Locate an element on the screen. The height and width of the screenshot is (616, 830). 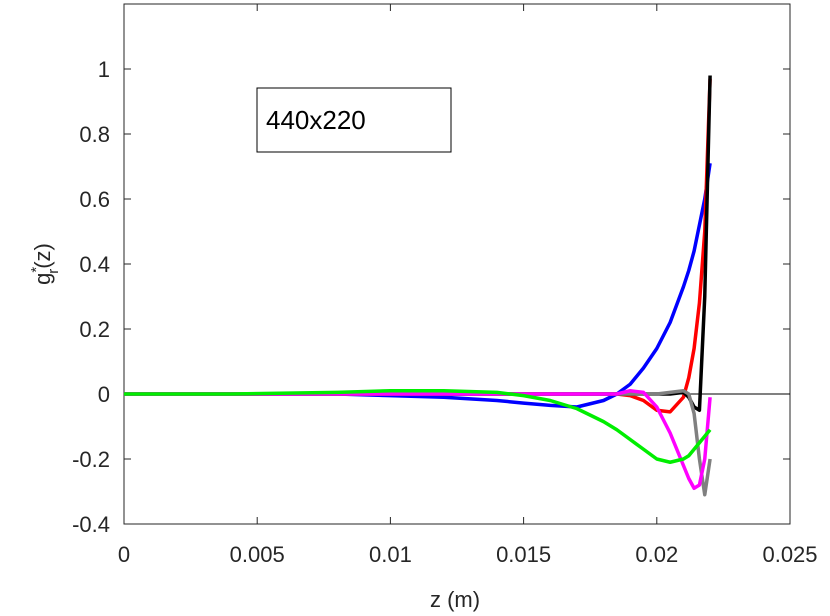
x-tick-label: 0 is located at coordinates (124, 554).